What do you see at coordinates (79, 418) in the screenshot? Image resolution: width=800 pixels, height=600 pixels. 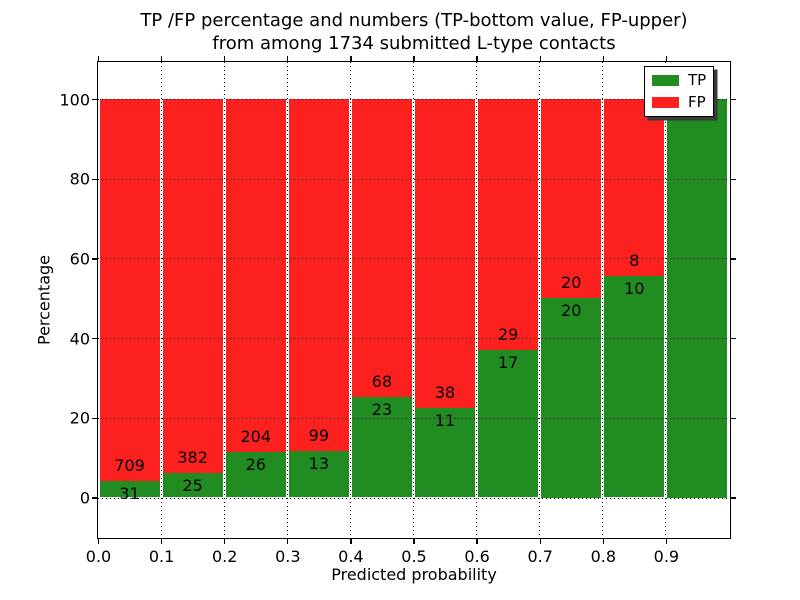 I see `y-tick-label: 20` at bounding box center [79, 418].